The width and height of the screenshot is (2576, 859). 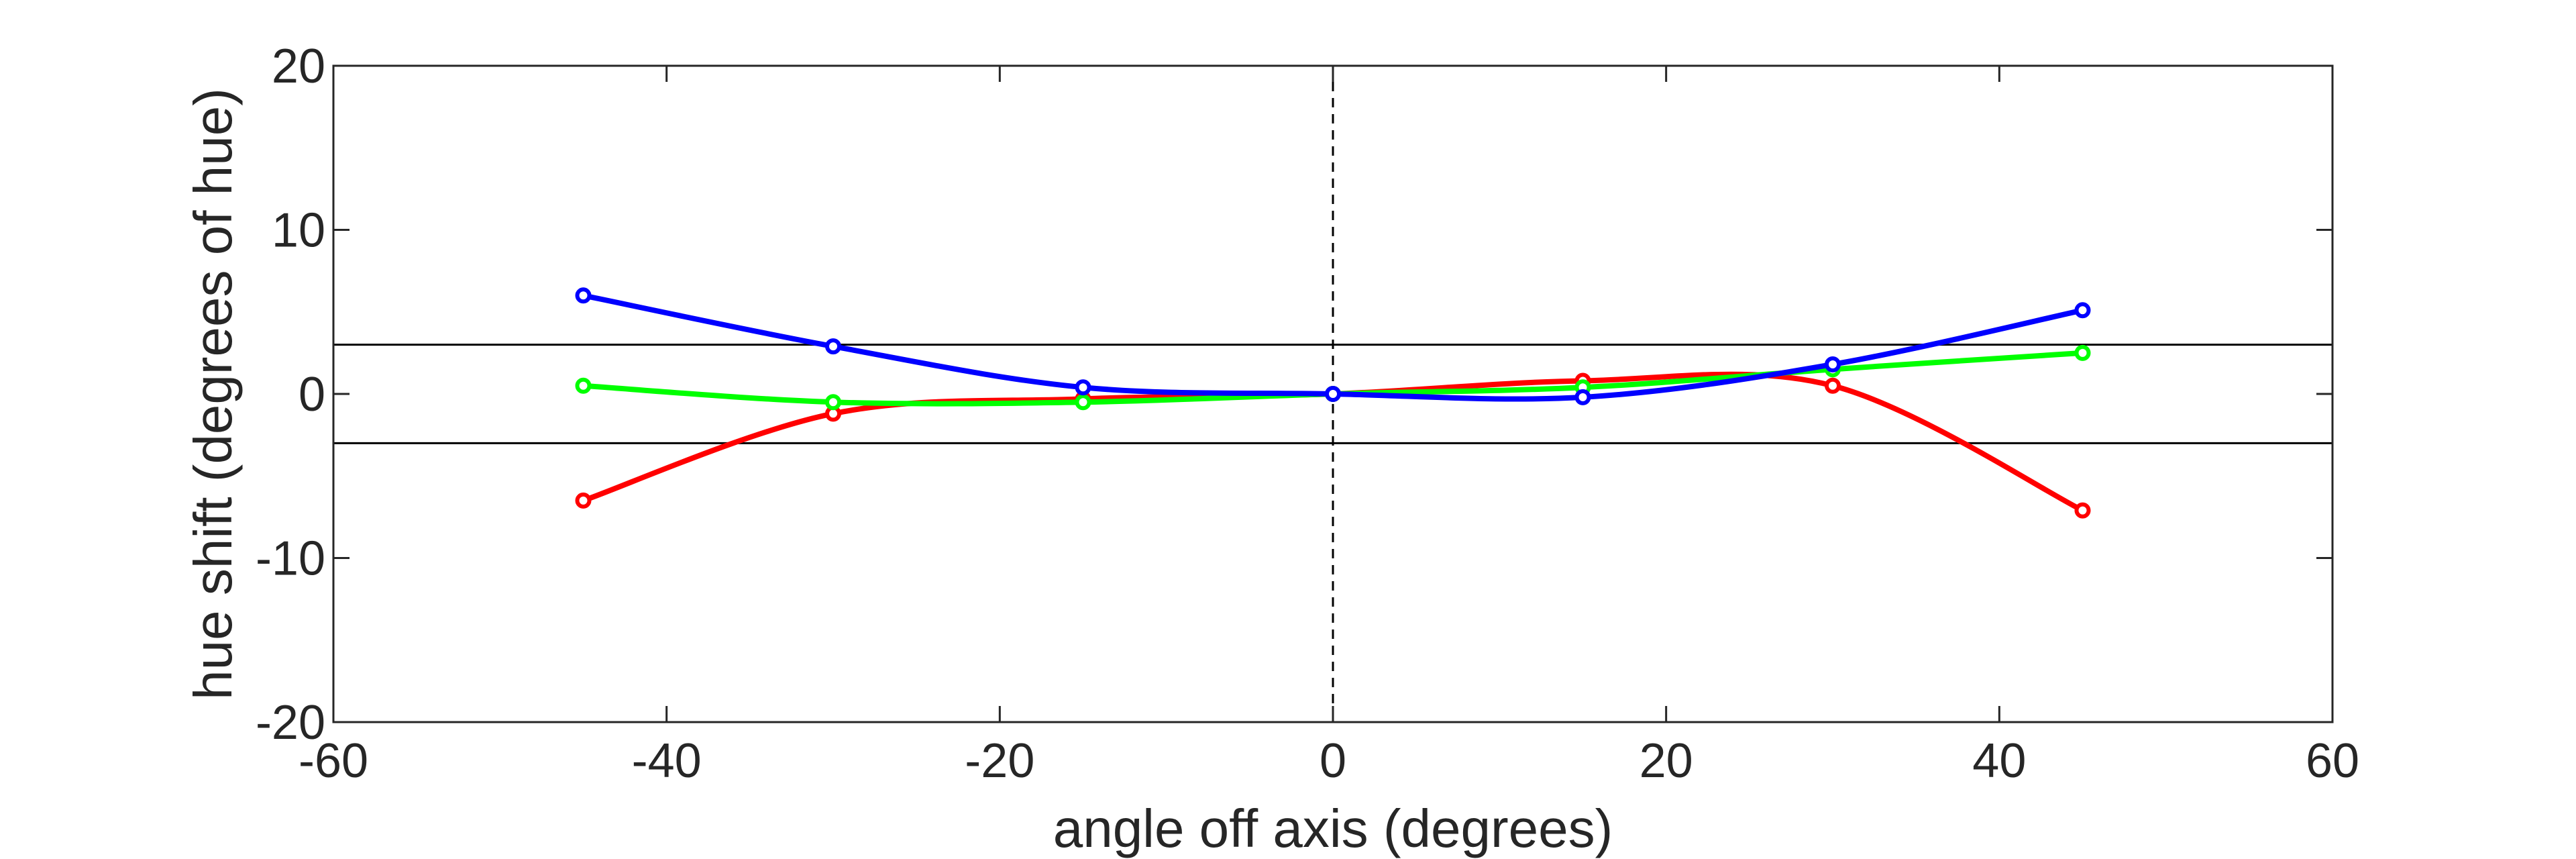 What do you see at coordinates (2332, 761) in the screenshot?
I see `x-tick-label: 60` at bounding box center [2332, 761].